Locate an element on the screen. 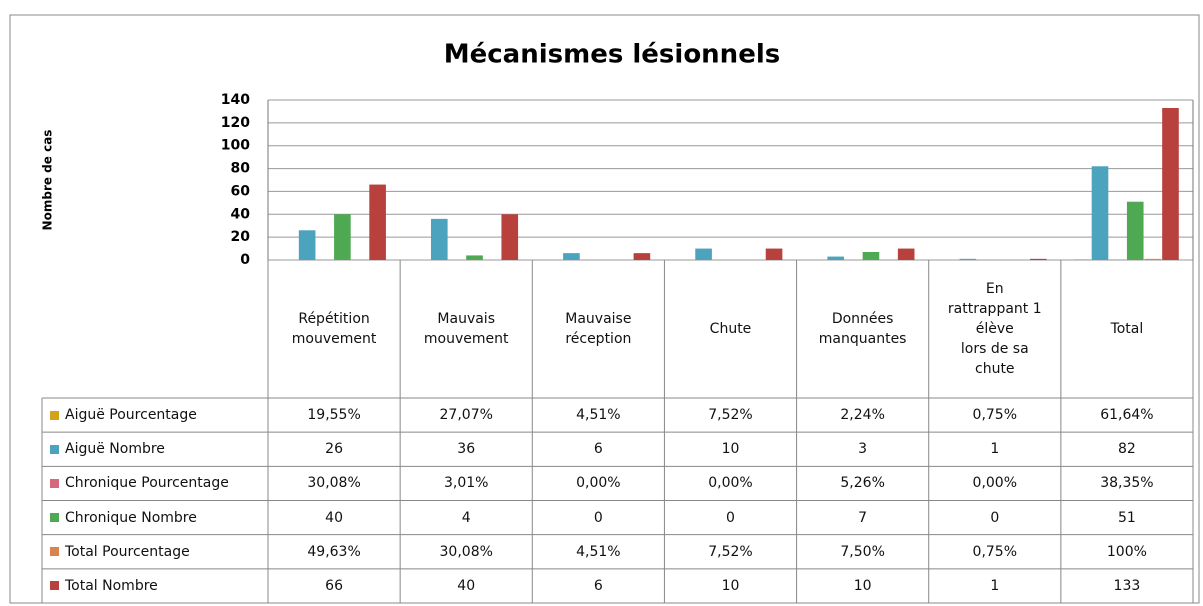 The width and height of the screenshot is (1203, 606). y-tick-label: 60 is located at coordinates (241, 191).